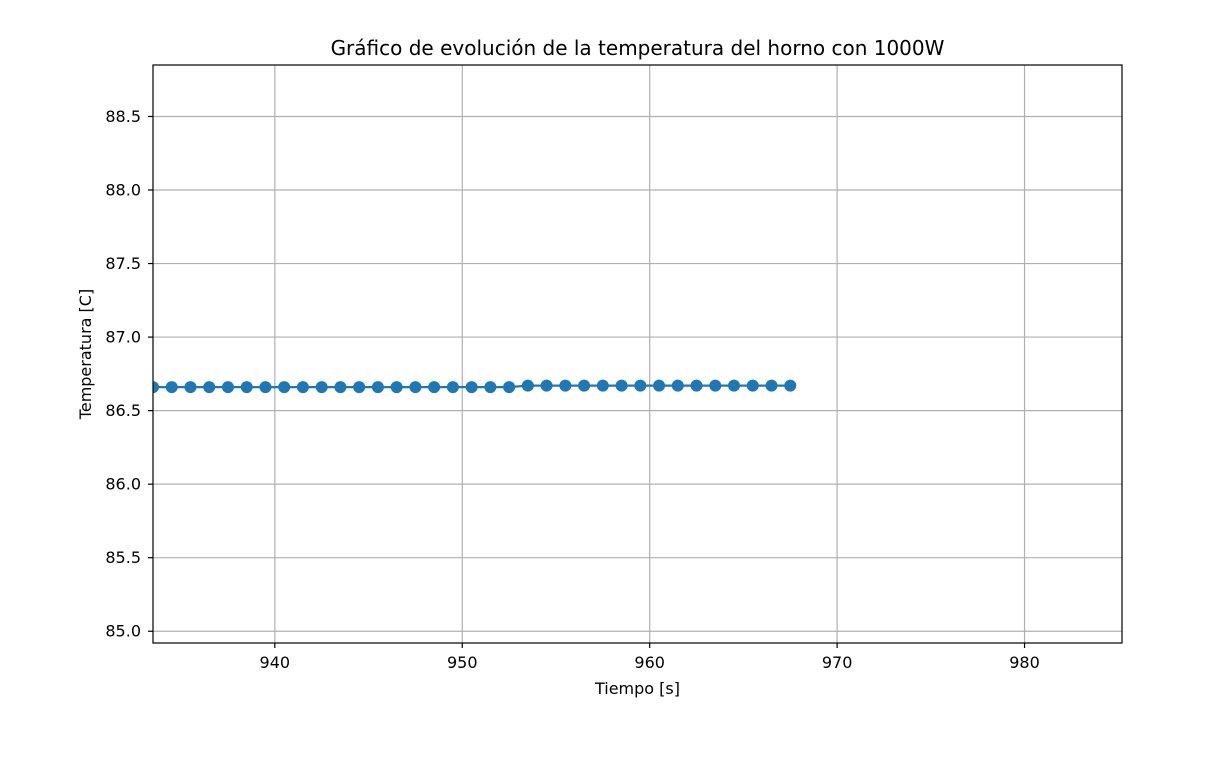  Describe the element at coordinates (123, 116) in the screenshot. I see `y-tick-label: 88.5` at that location.